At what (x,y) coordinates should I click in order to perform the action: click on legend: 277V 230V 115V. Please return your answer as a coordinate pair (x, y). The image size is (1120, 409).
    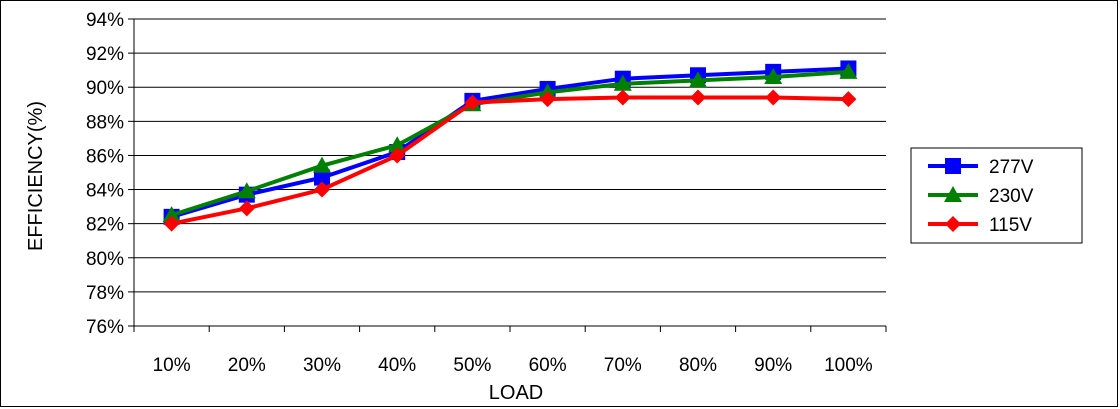
    Looking at the image, I should click on (996, 195).